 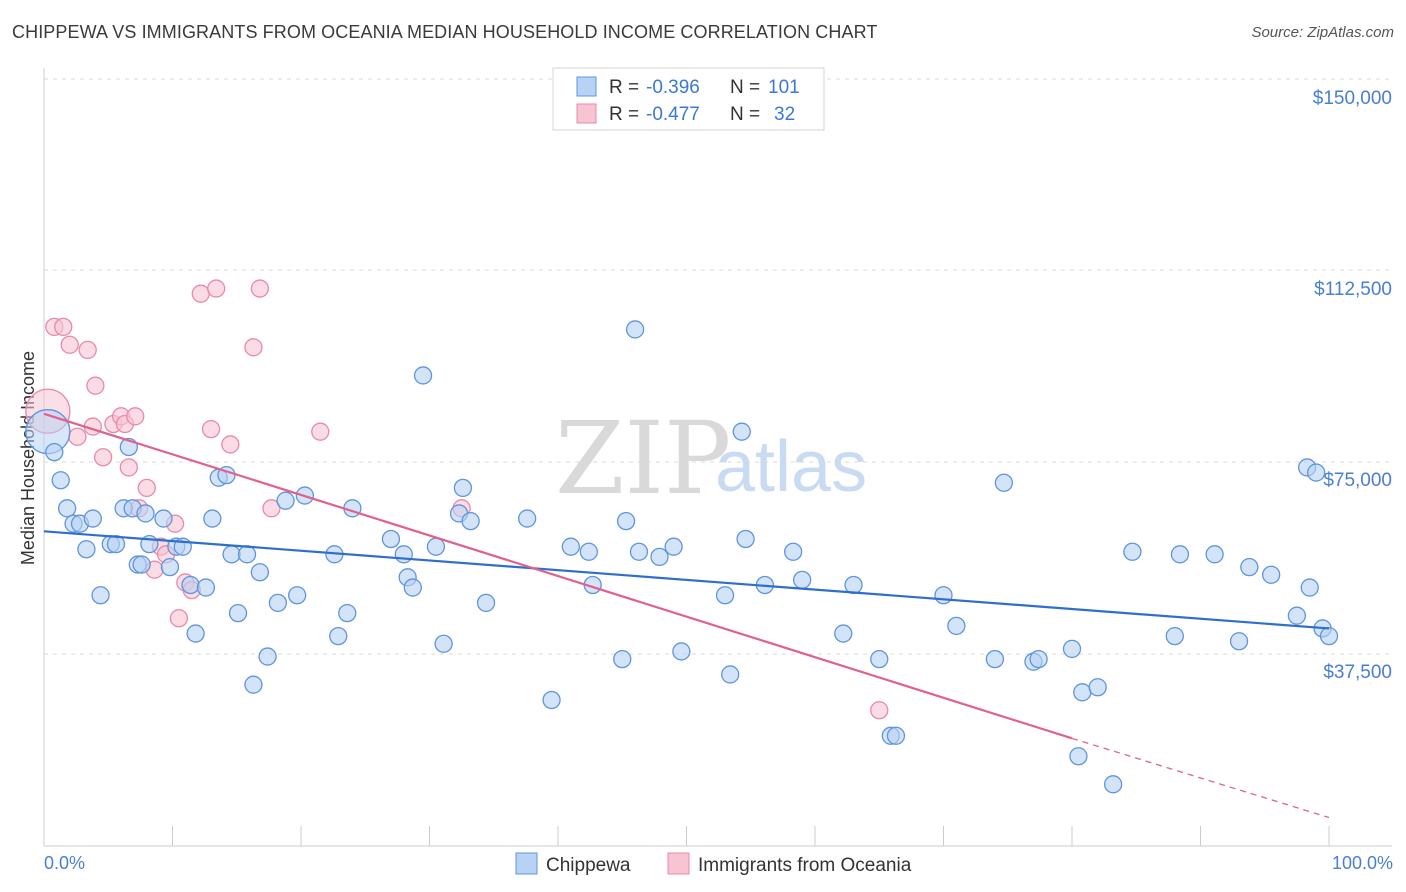 I want to click on y-tick-label: $150,000, so click(x=1352, y=98).